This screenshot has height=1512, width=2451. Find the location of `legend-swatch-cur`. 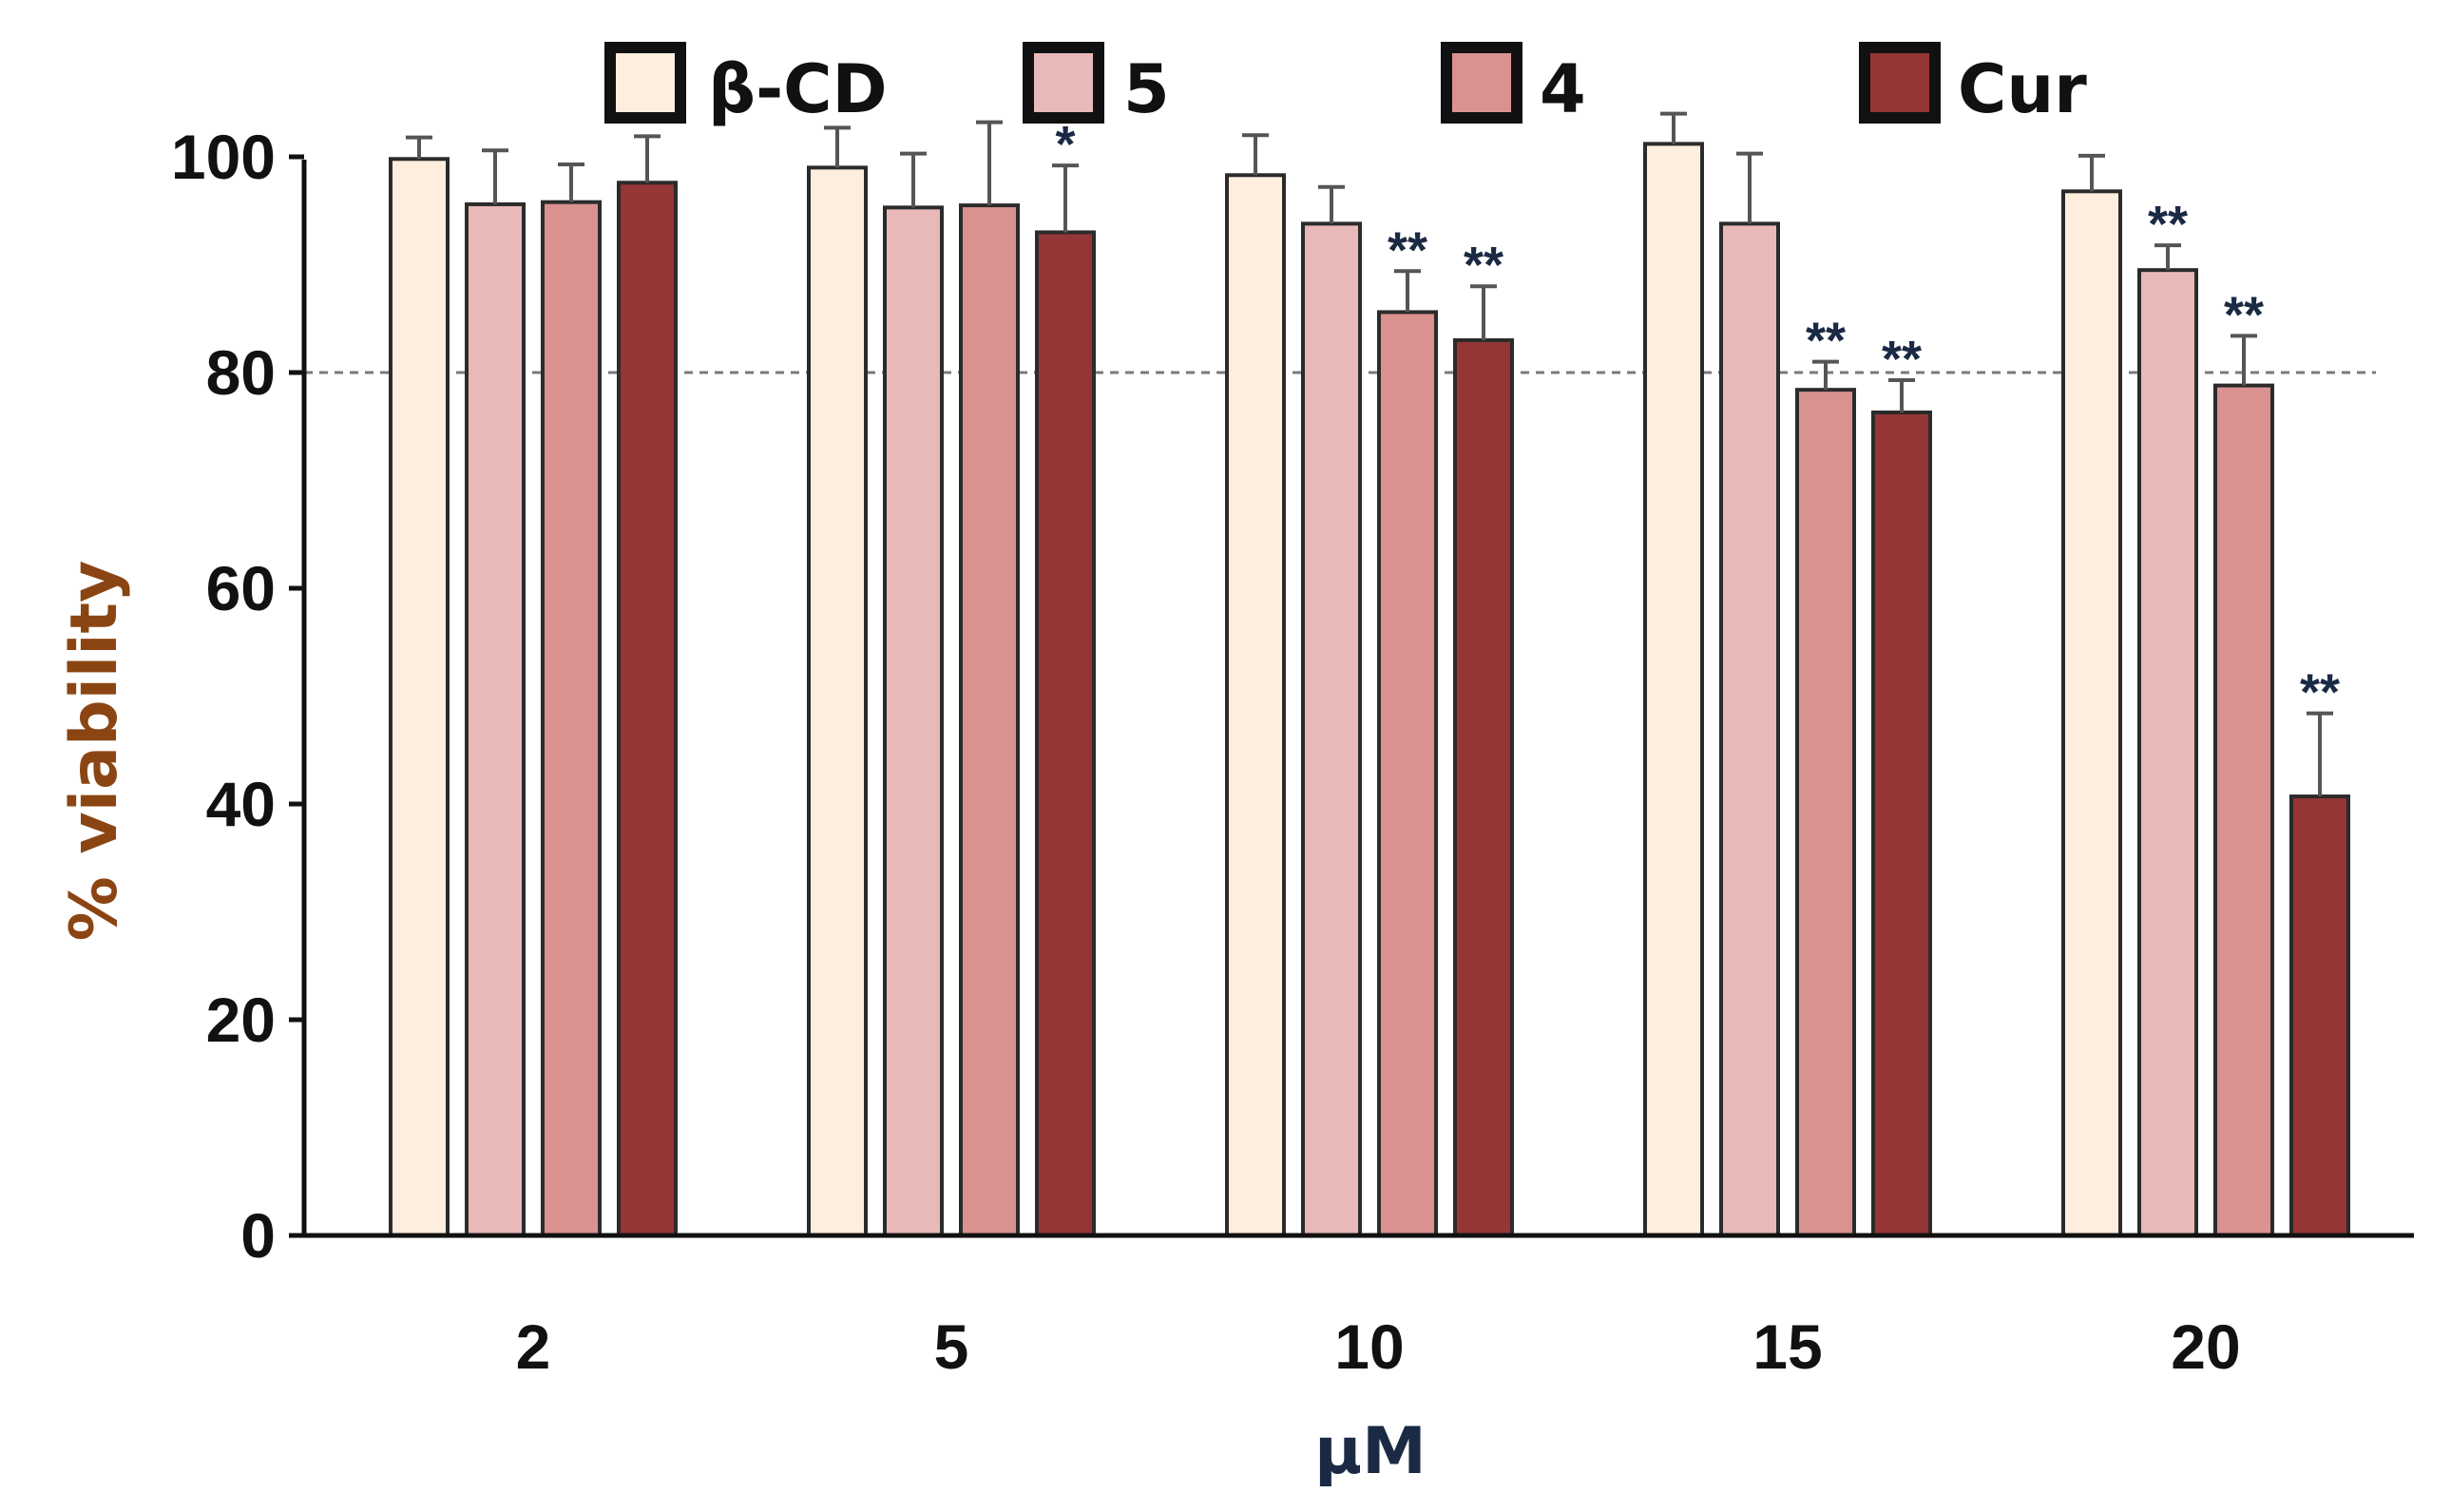

legend-swatch-cur is located at coordinates (1900, 83).